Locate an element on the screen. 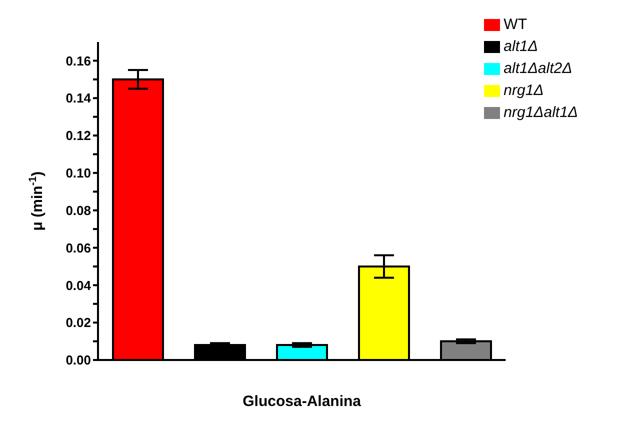 The height and width of the screenshot is (428, 618). y-tick-label: 0.00 is located at coordinates (78, 360).